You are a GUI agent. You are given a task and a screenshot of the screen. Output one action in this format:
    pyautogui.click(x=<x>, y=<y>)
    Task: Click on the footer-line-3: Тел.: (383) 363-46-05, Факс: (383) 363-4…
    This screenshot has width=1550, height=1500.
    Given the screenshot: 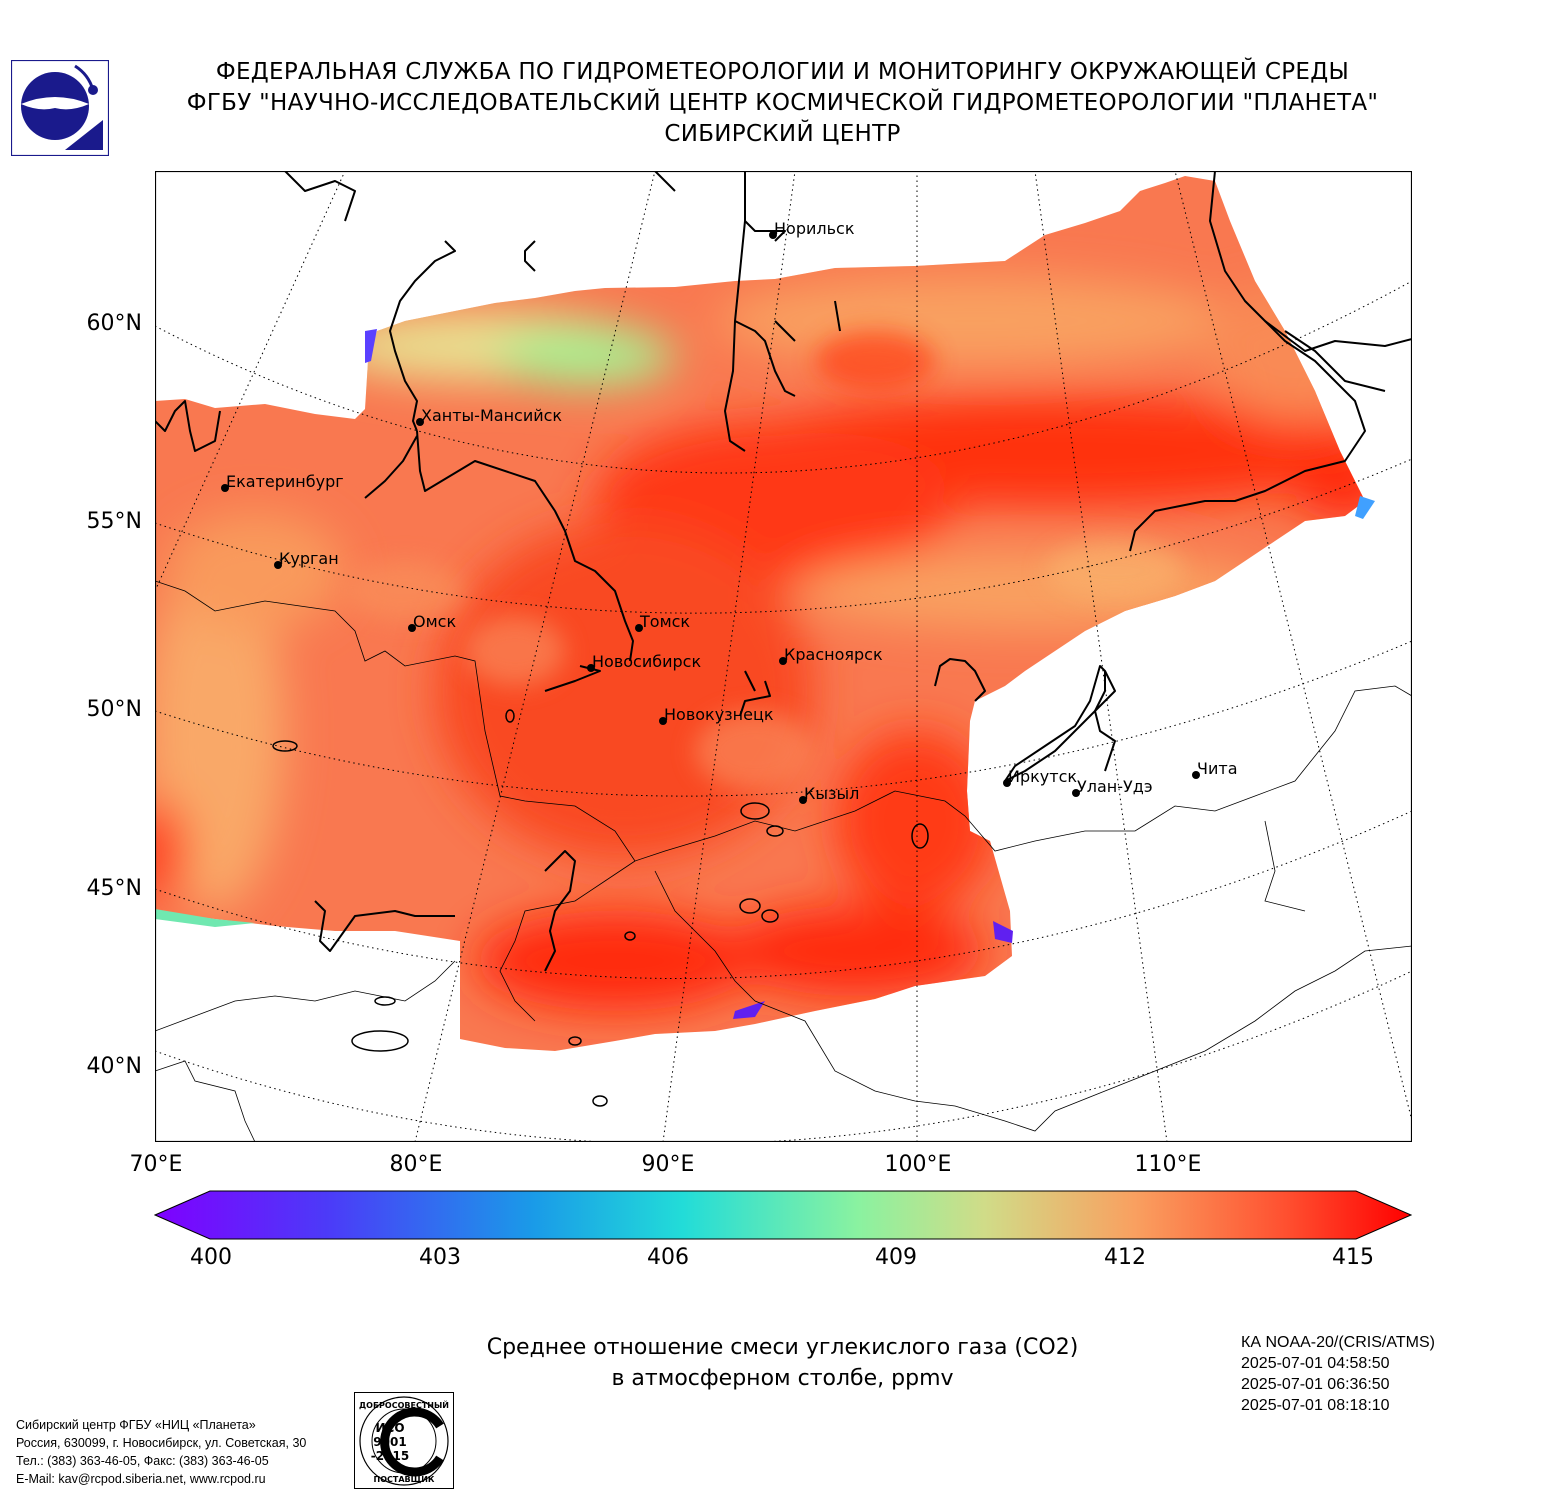 What is the action you would take?
    pyautogui.click(x=142, y=1461)
    